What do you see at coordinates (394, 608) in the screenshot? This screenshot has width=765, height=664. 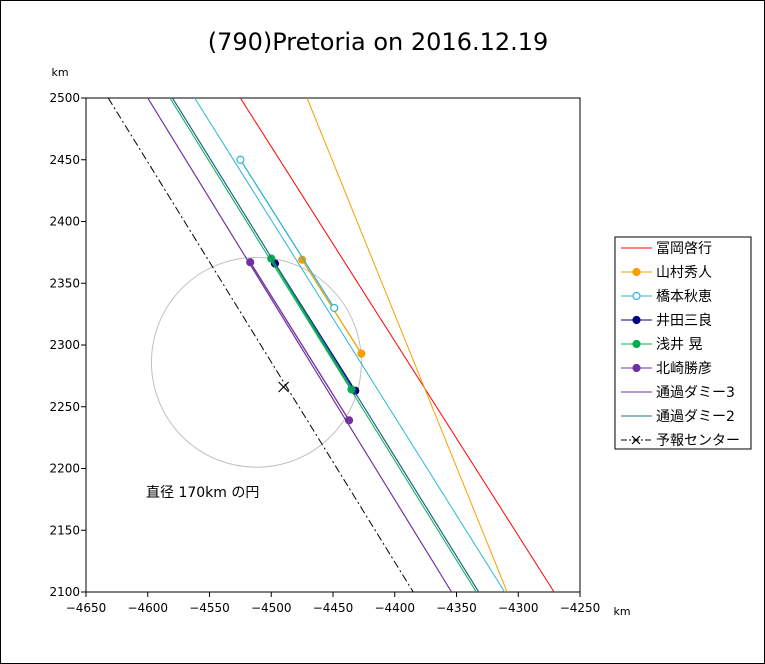 I see `x-tick-label: −4400` at bounding box center [394, 608].